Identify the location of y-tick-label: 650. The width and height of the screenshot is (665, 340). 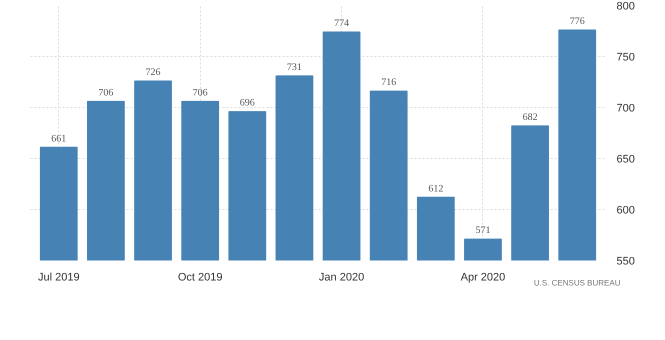
(625, 160).